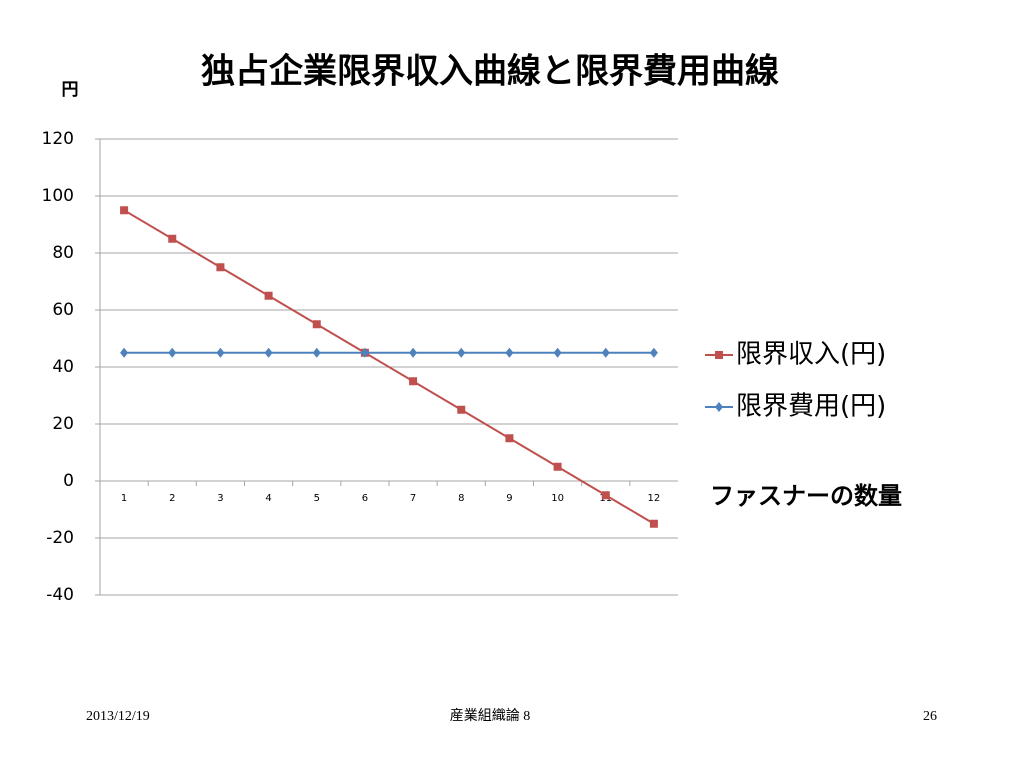 This screenshot has width=1023, height=767. I want to click on footer-date: 2013/12/19, so click(118, 716).